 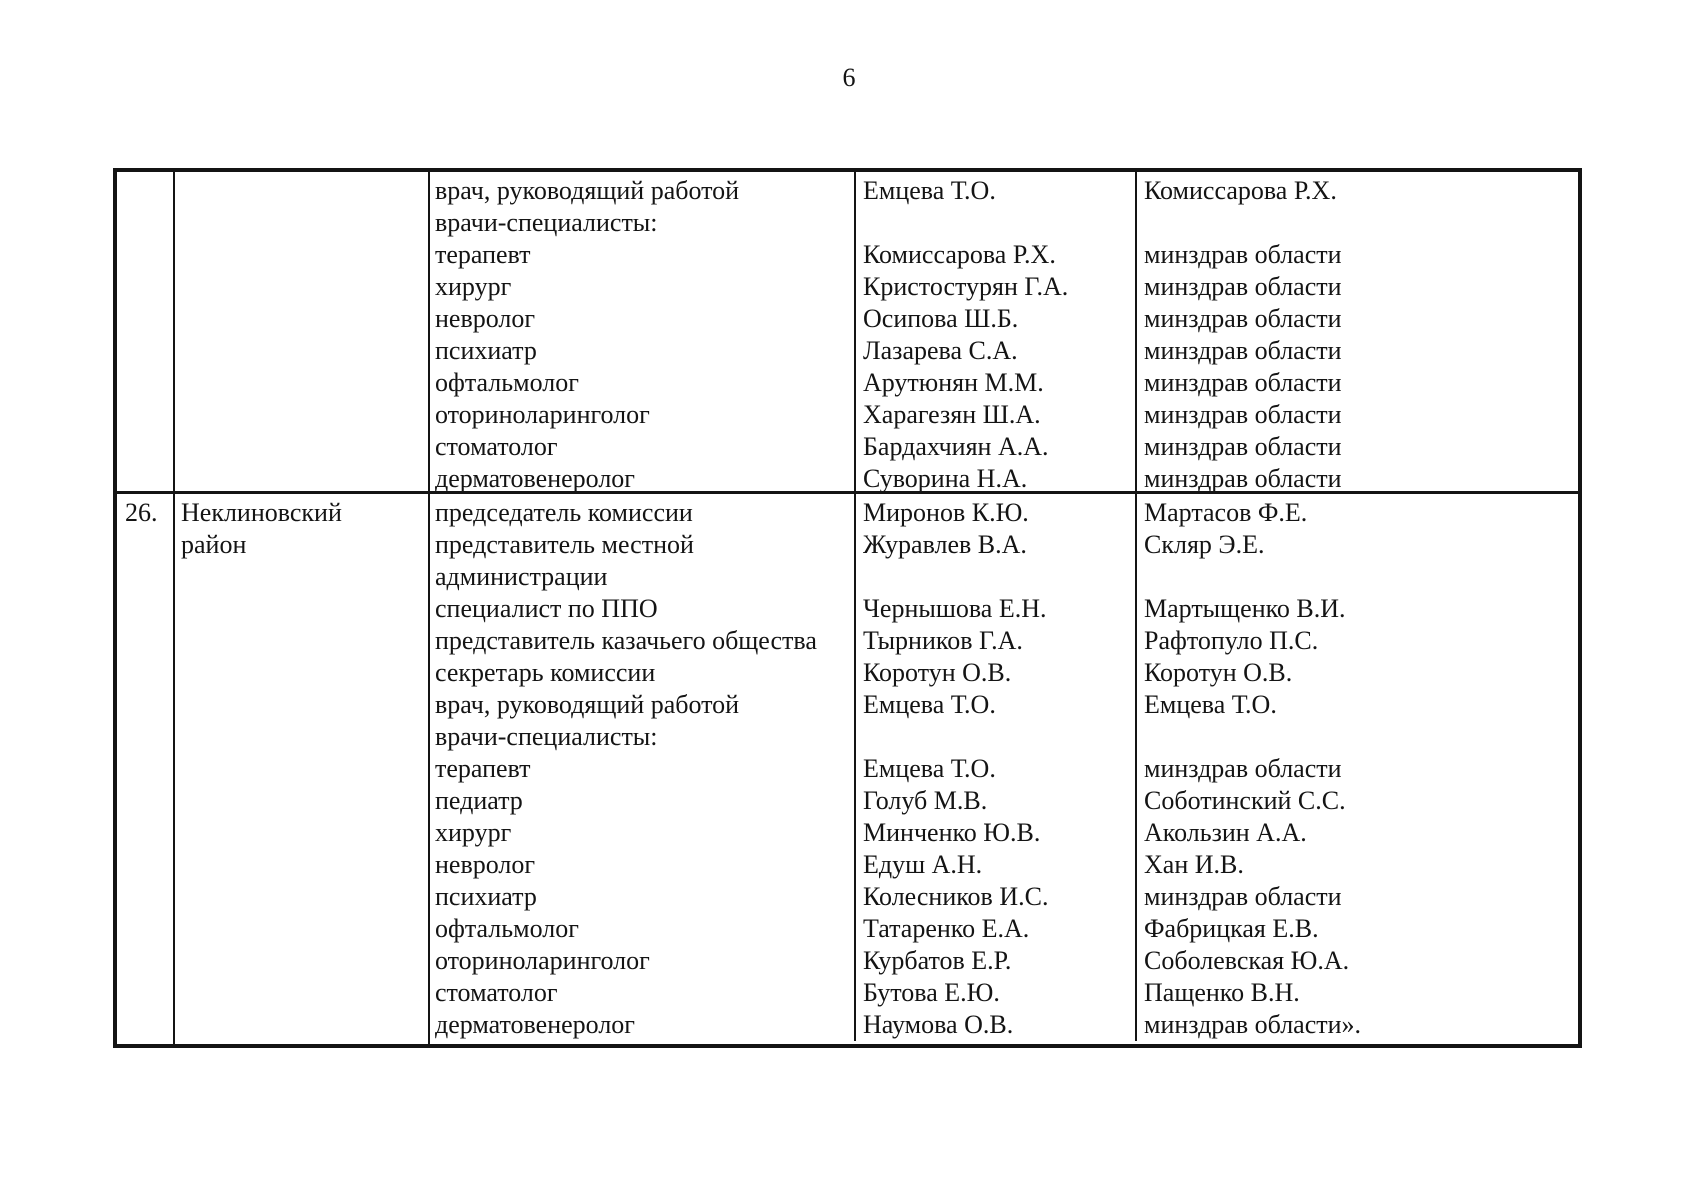 I want to click on position-cell: врачи-специалисты:, so click(x=643, y=737).